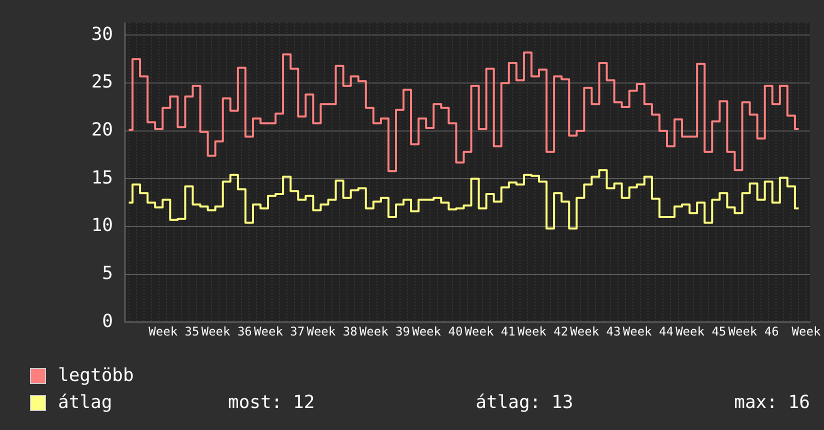 Image resolution: width=824 pixels, height=430 pixels. What do you see at coordinates (107, 273) in the screenshot?
I see `y-tick-label: 5` at bounding box center [107, 273].